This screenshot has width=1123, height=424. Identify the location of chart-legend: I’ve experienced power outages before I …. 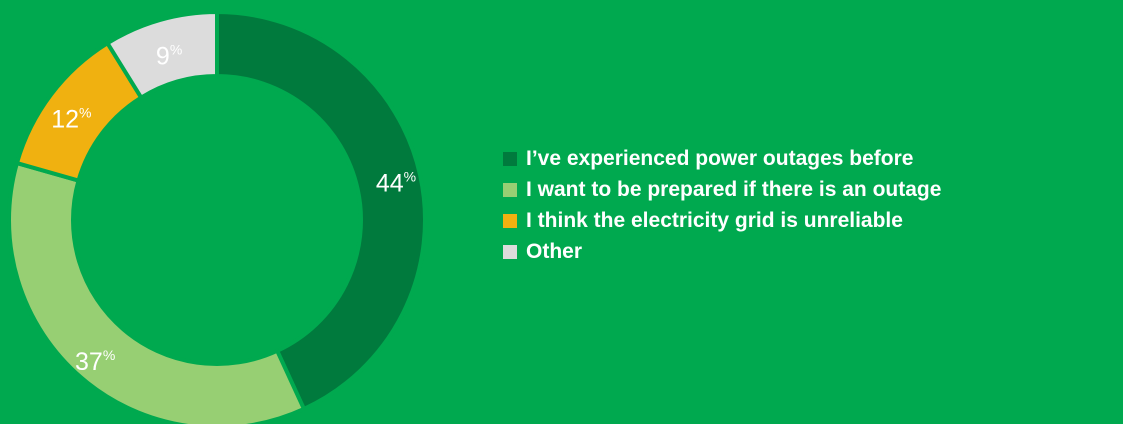
(722, 205).